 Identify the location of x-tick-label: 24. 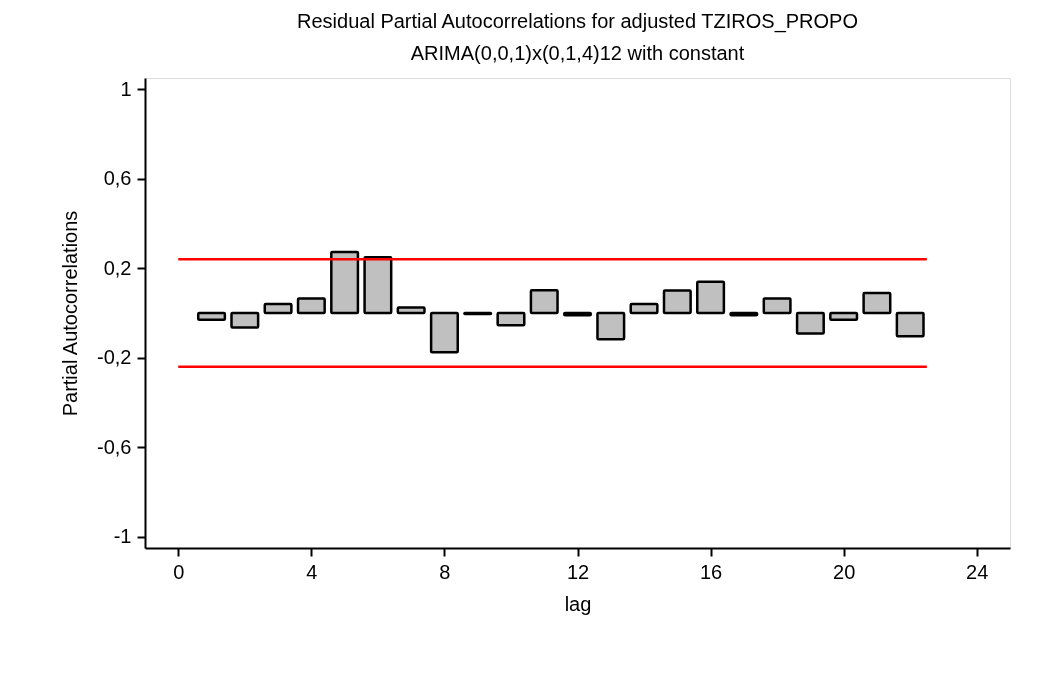
(977, 571).